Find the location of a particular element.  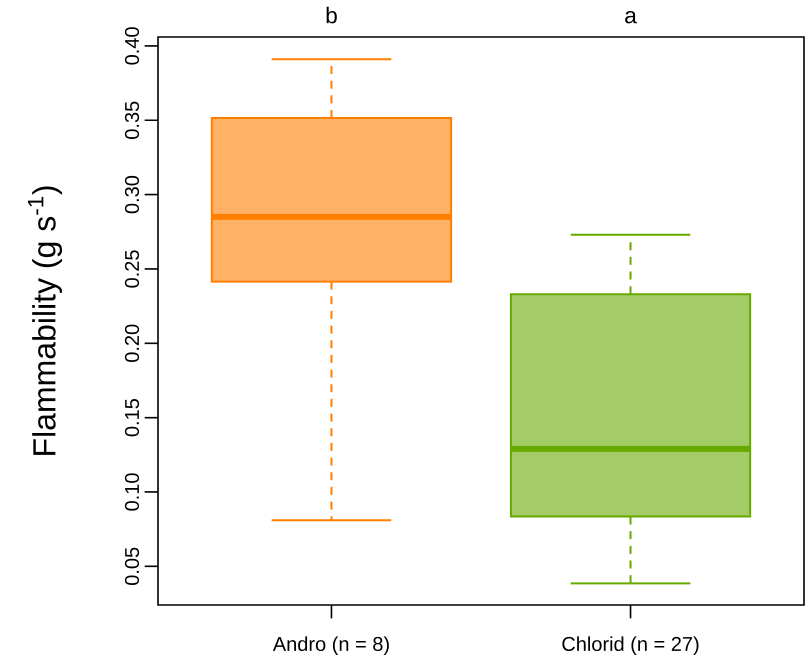

text: b is located at coordinates (331, 15).